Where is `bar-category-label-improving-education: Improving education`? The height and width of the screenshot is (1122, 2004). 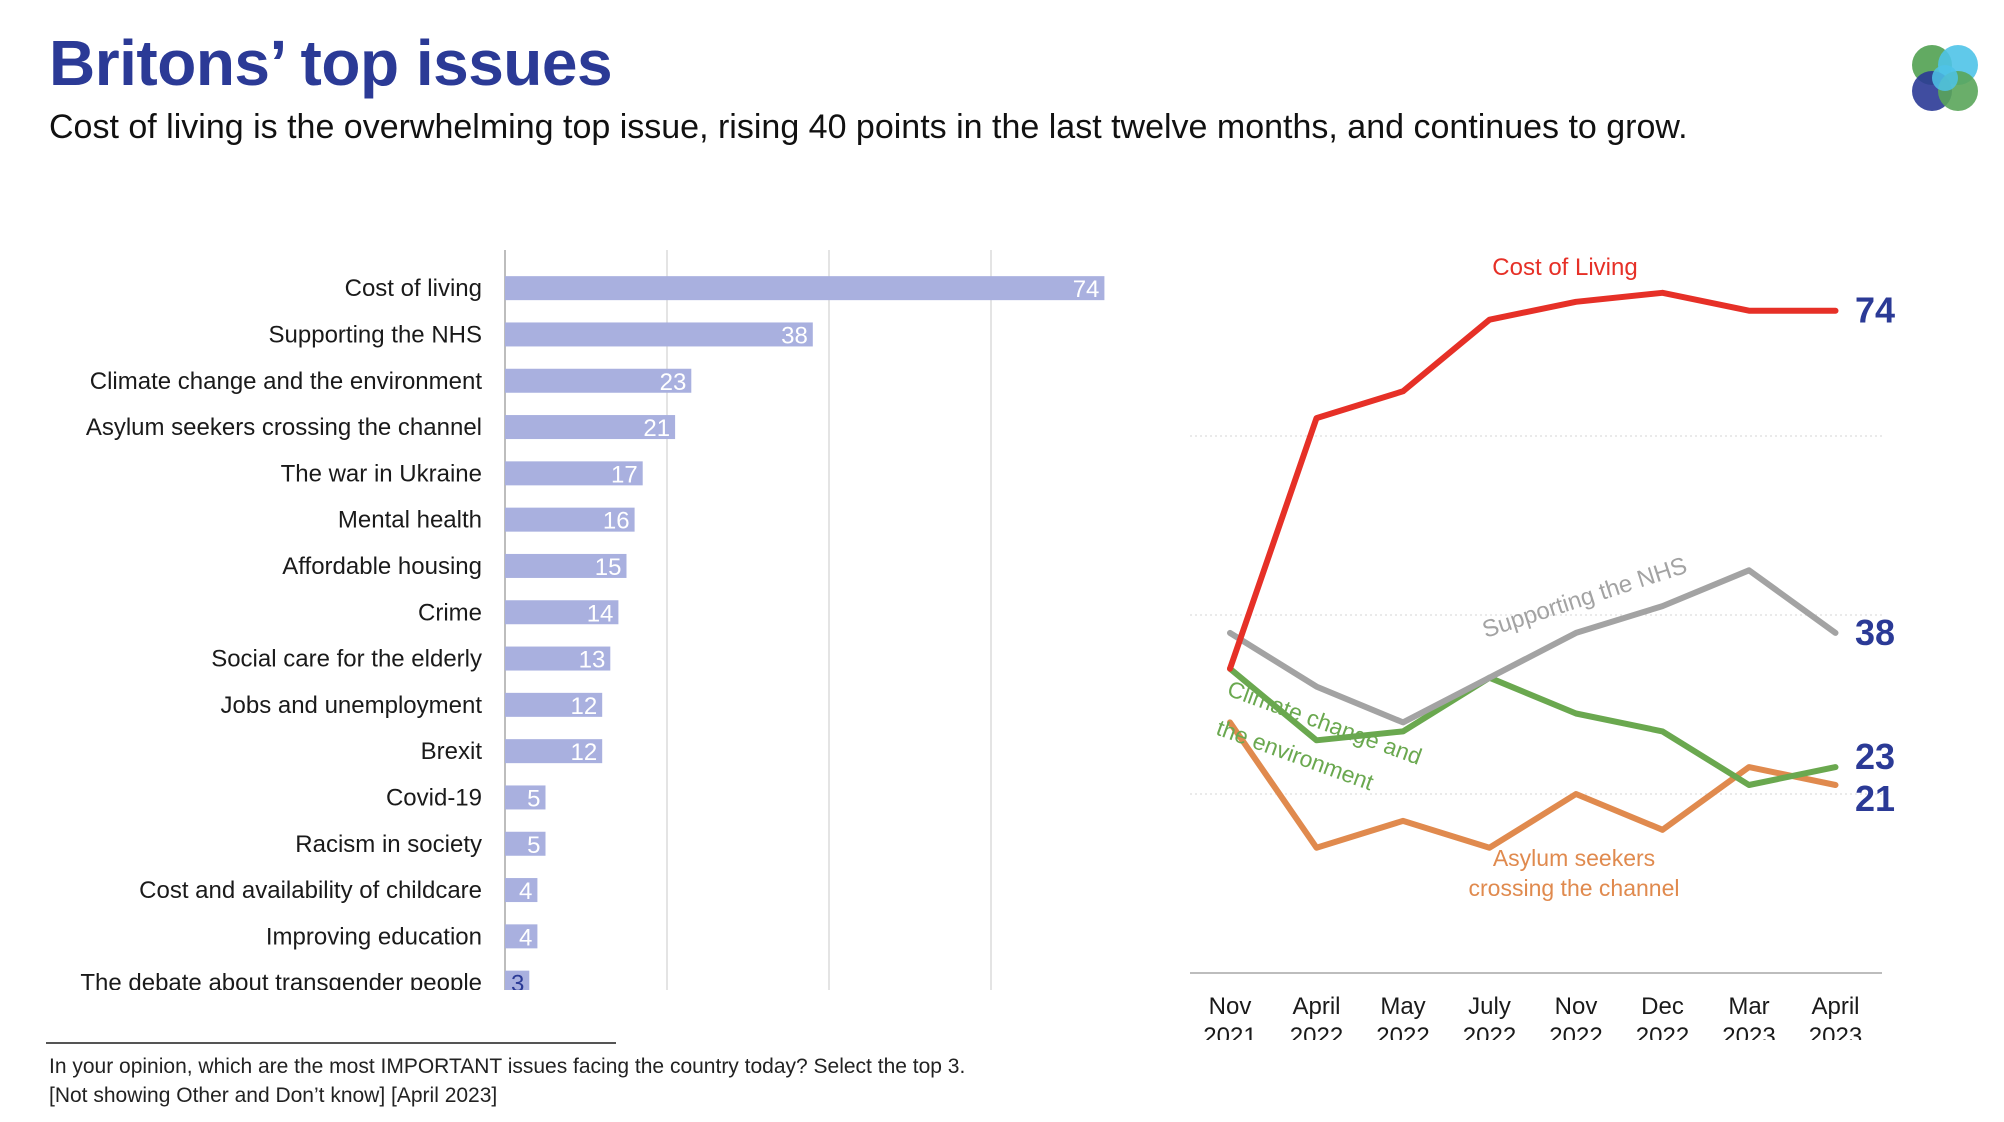
bar-category-label-improving-education: Improving education is located at coordinates (374, 936).